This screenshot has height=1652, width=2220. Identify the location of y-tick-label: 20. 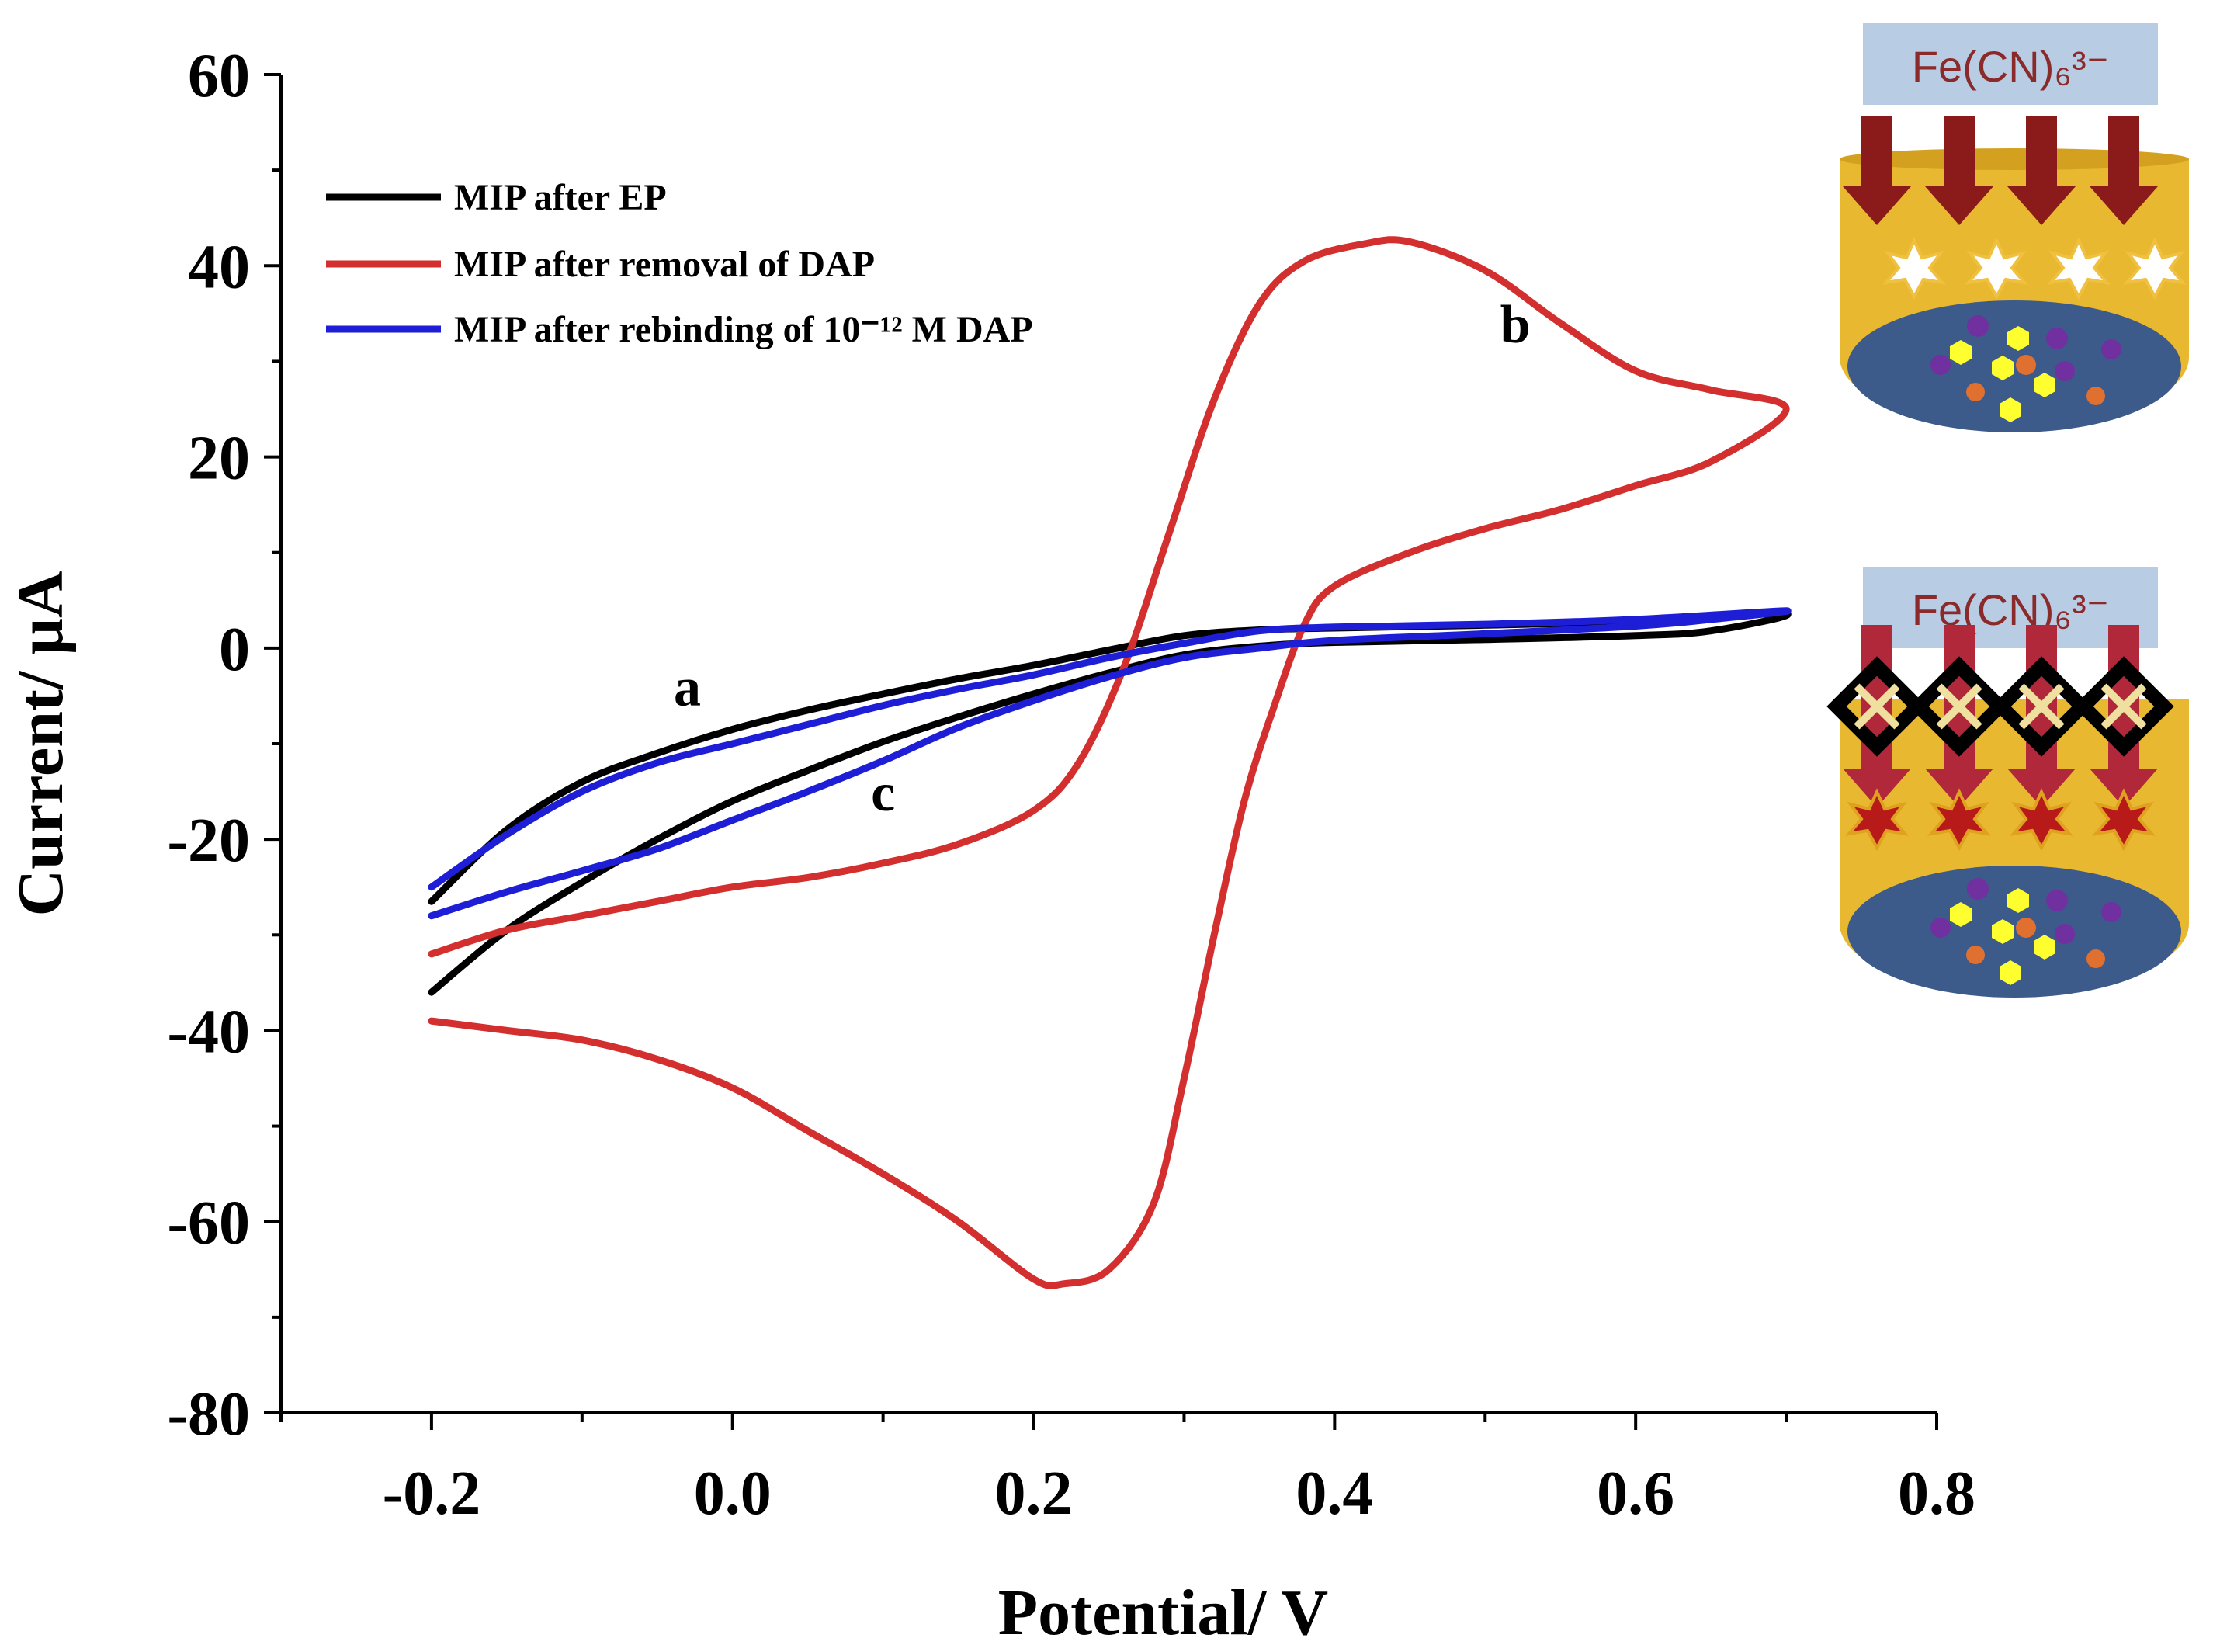
(219, 459).